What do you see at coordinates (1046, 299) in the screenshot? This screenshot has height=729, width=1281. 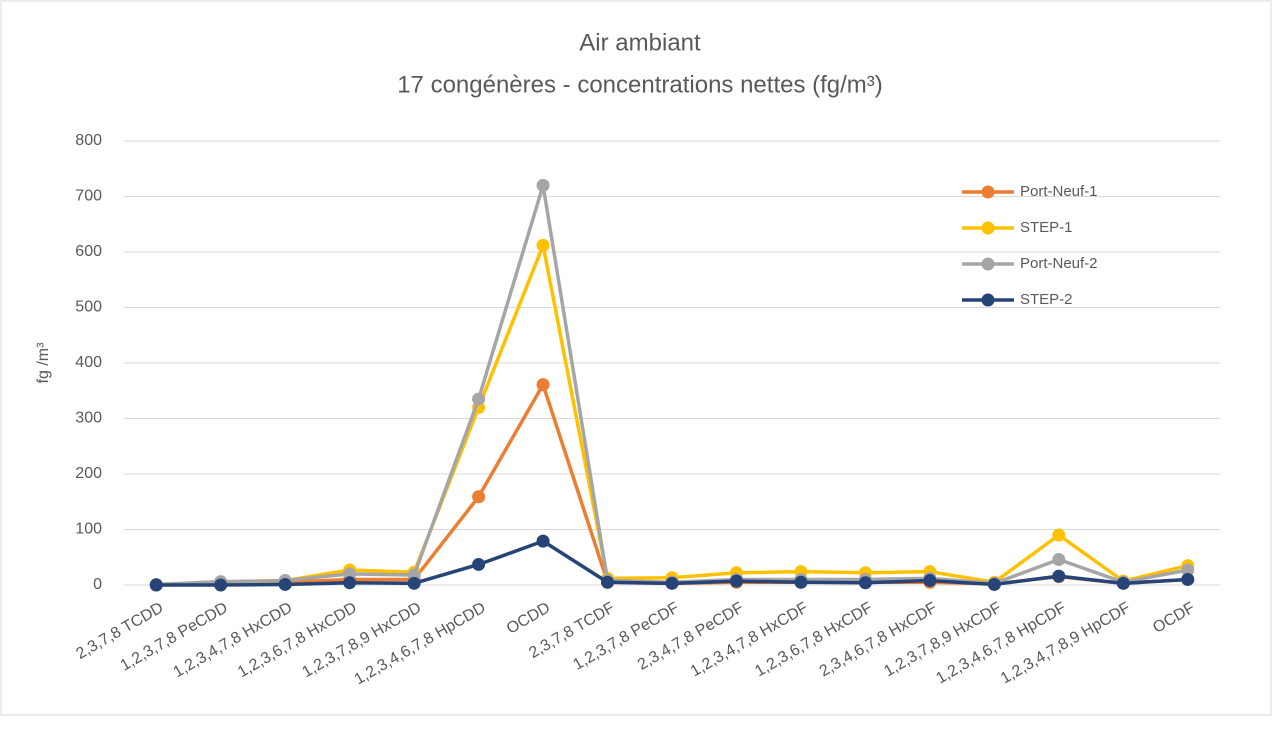 I see `legend-label: STEP-2` at bounding box center [1046, 299].